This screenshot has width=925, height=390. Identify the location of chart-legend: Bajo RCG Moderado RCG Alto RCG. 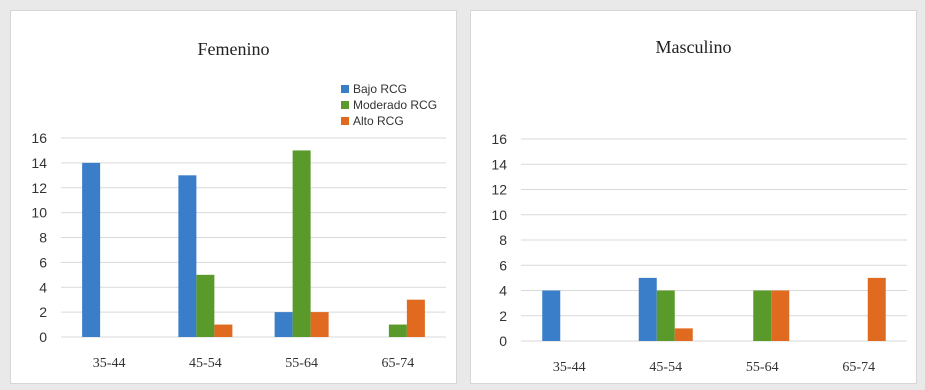
(389, 105).